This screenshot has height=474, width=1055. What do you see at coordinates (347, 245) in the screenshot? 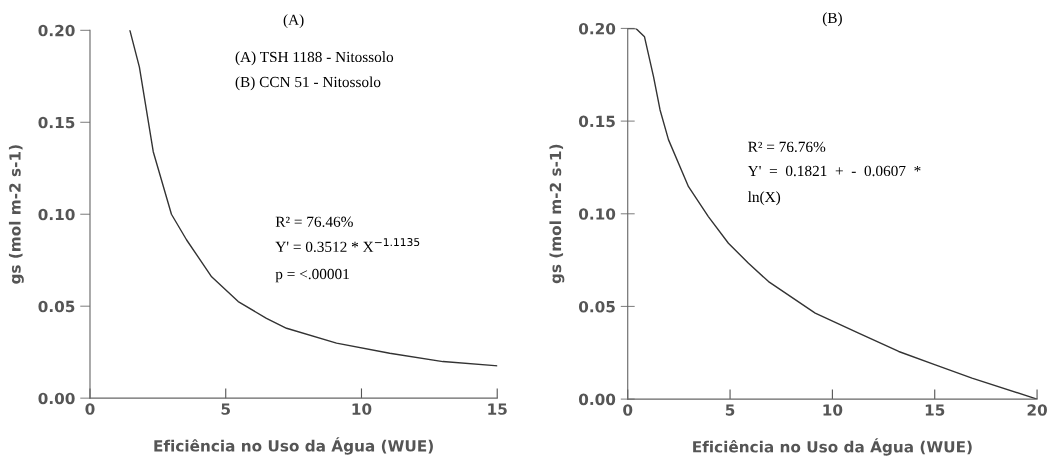
I see `annotation: Y' = 0.3512 * X$^{−1.1135}$` at bounding box center [347, 245].